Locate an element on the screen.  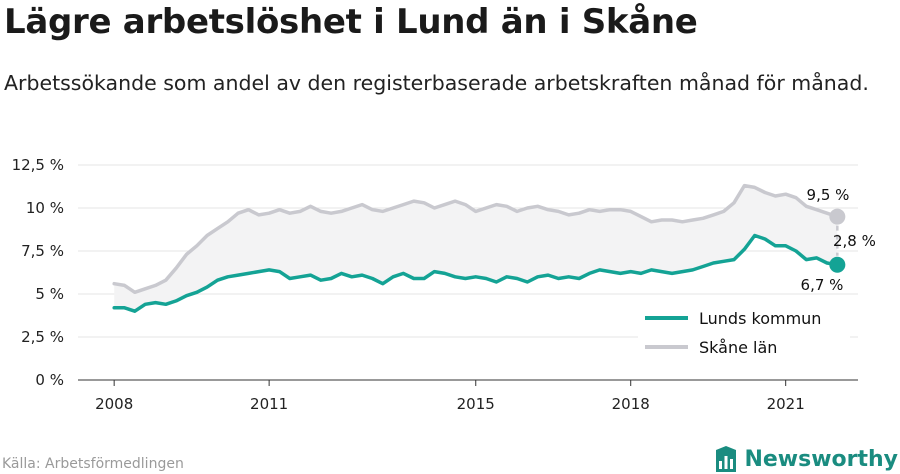
y-tick-label: 2,5 % is located at coordinates (42, 337).